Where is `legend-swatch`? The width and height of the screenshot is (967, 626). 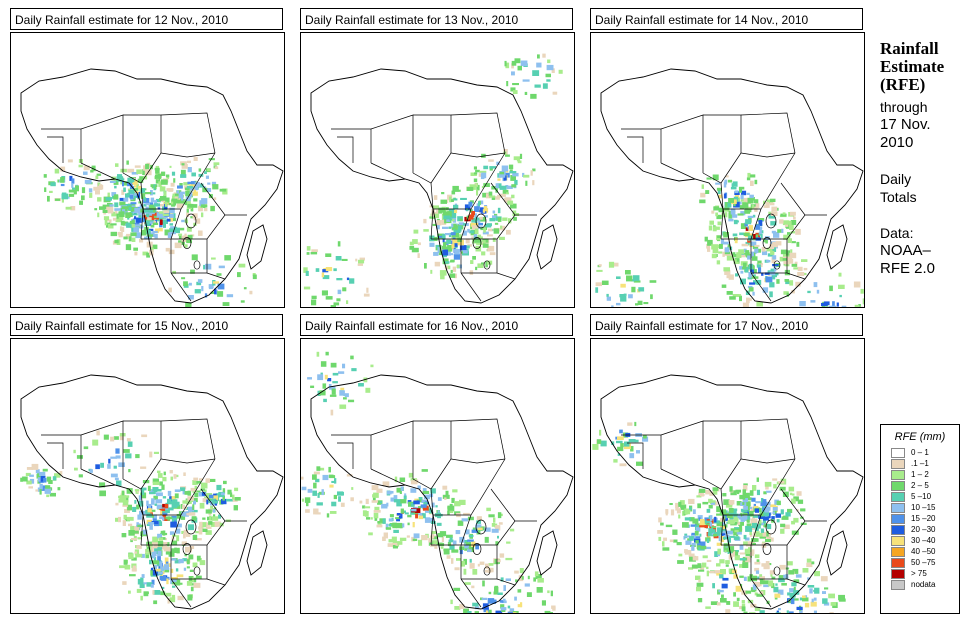 legend-swatch is located at coordinates (898, 474).